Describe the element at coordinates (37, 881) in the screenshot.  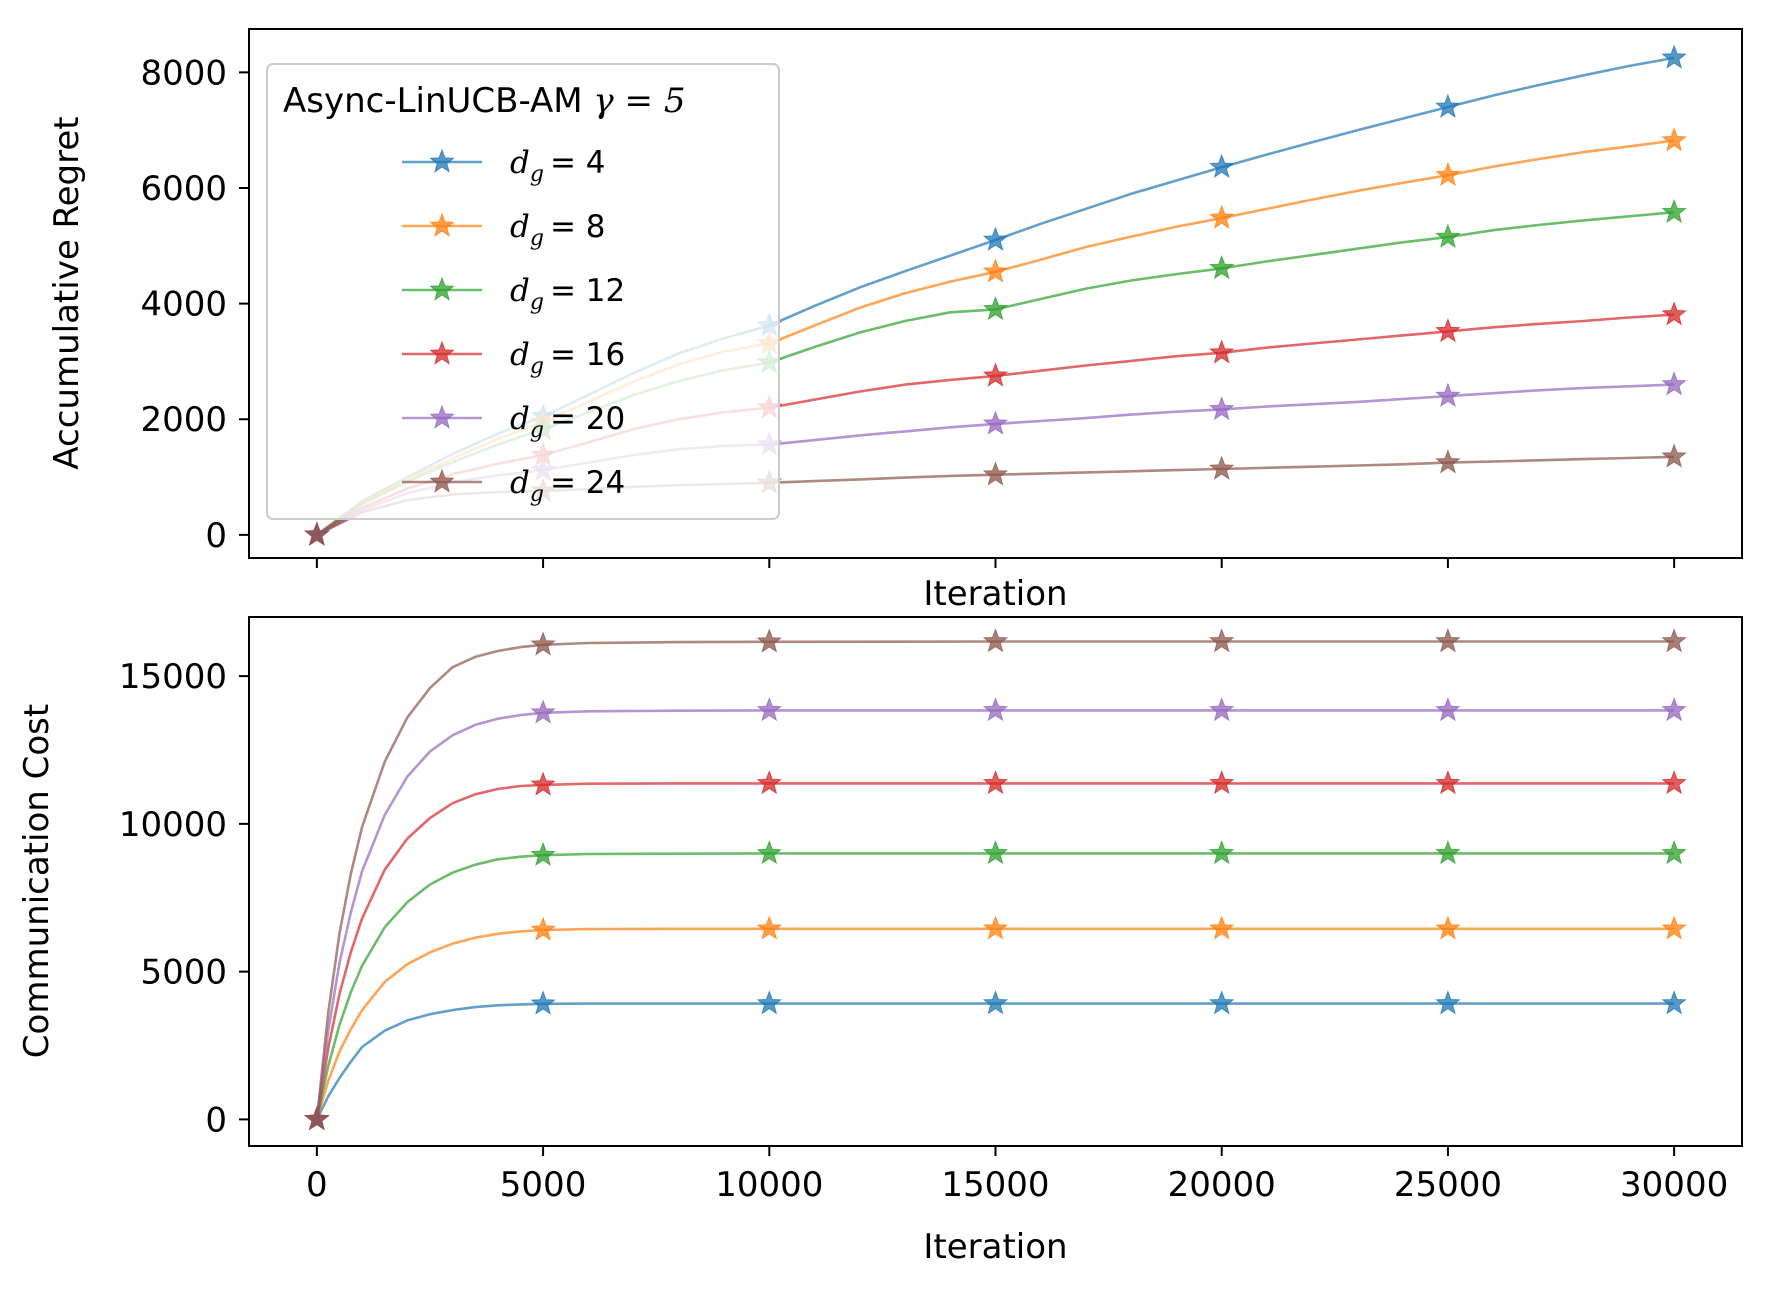
I see `y-axis-label: Communication Cost` at that location.